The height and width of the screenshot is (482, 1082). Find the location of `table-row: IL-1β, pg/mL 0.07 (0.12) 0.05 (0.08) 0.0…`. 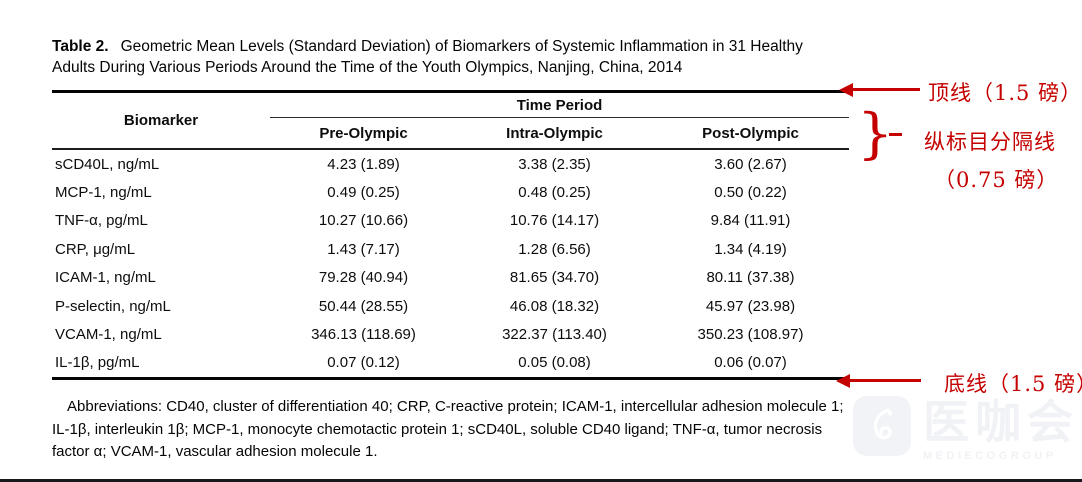

table-row: IL-1β, pg/mL 0.07 (0.12) 0.05 (0.08) 0.0… is located at coordinates (450, 363).